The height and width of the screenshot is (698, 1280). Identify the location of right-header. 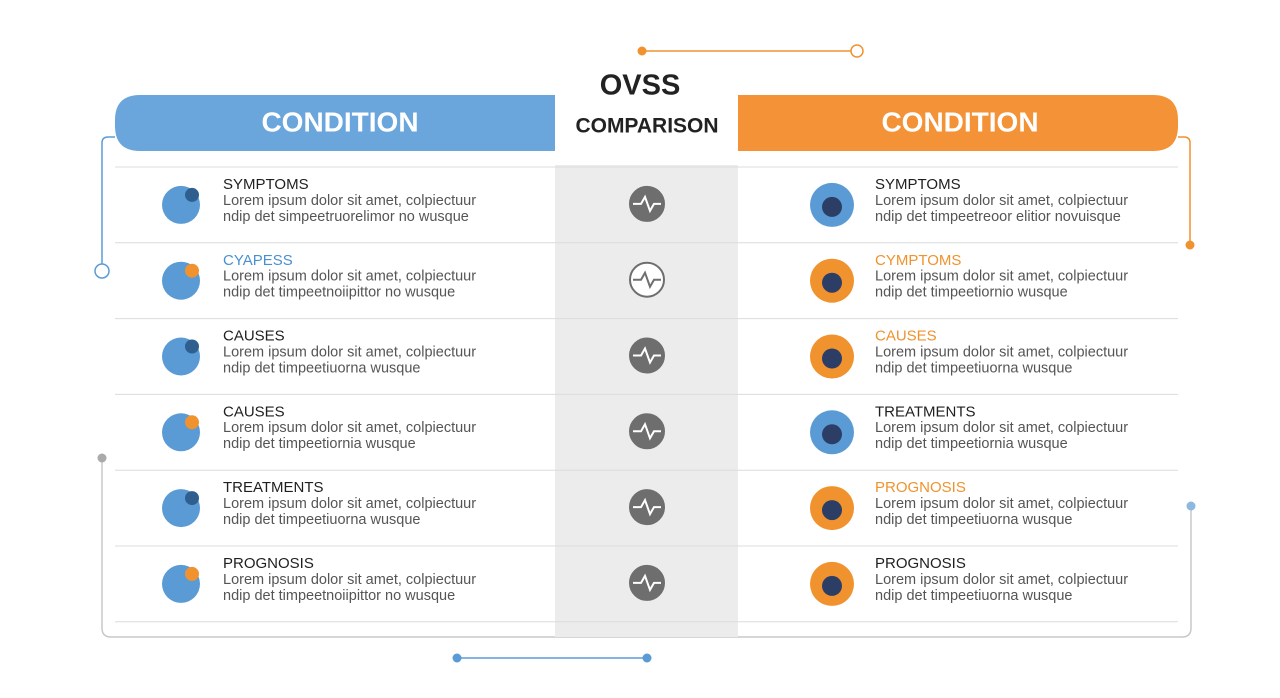
(958, 123).